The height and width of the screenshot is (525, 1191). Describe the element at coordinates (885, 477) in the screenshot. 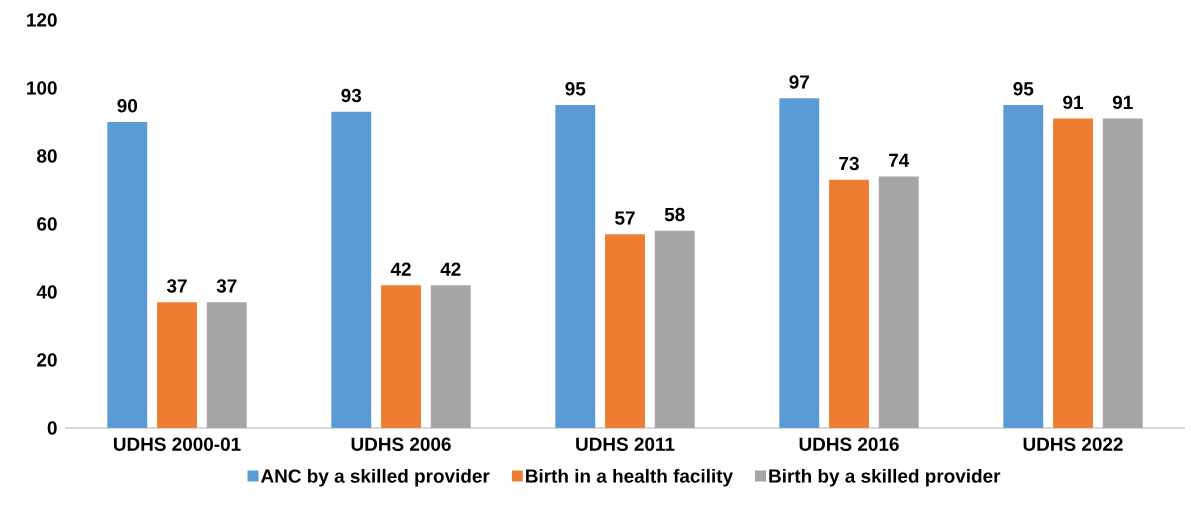

I see `legend-label: Birth by a skilled provider` at that location.